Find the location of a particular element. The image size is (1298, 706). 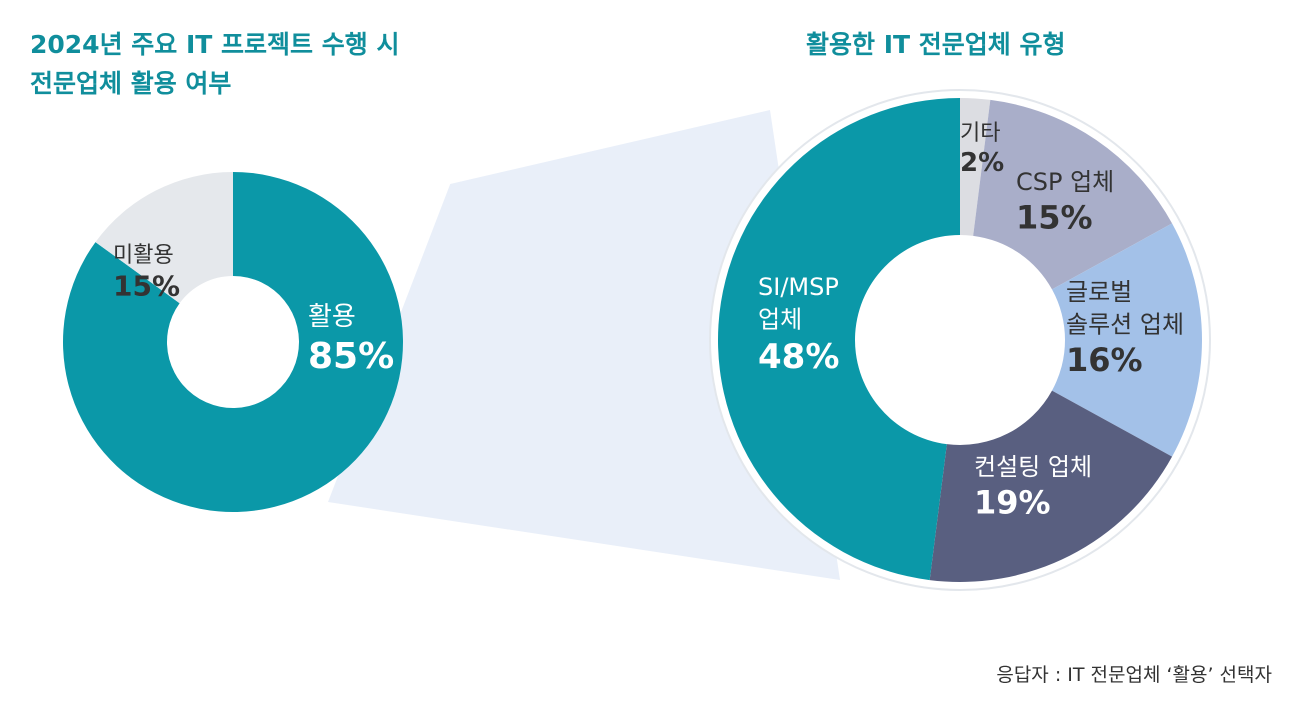

slice-value-기타: 2% is located at coordinates (982, 163).